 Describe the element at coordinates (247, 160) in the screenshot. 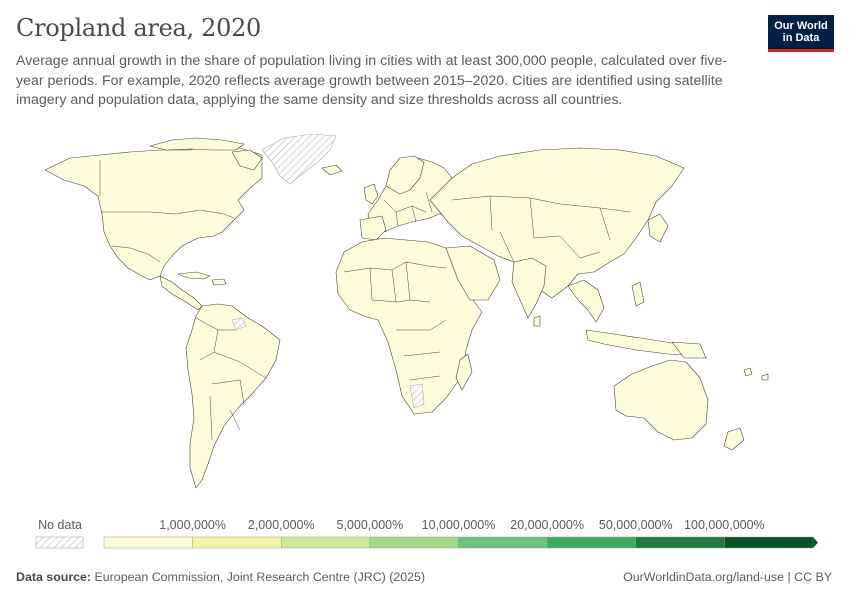

I see `baffin-island` at that location.